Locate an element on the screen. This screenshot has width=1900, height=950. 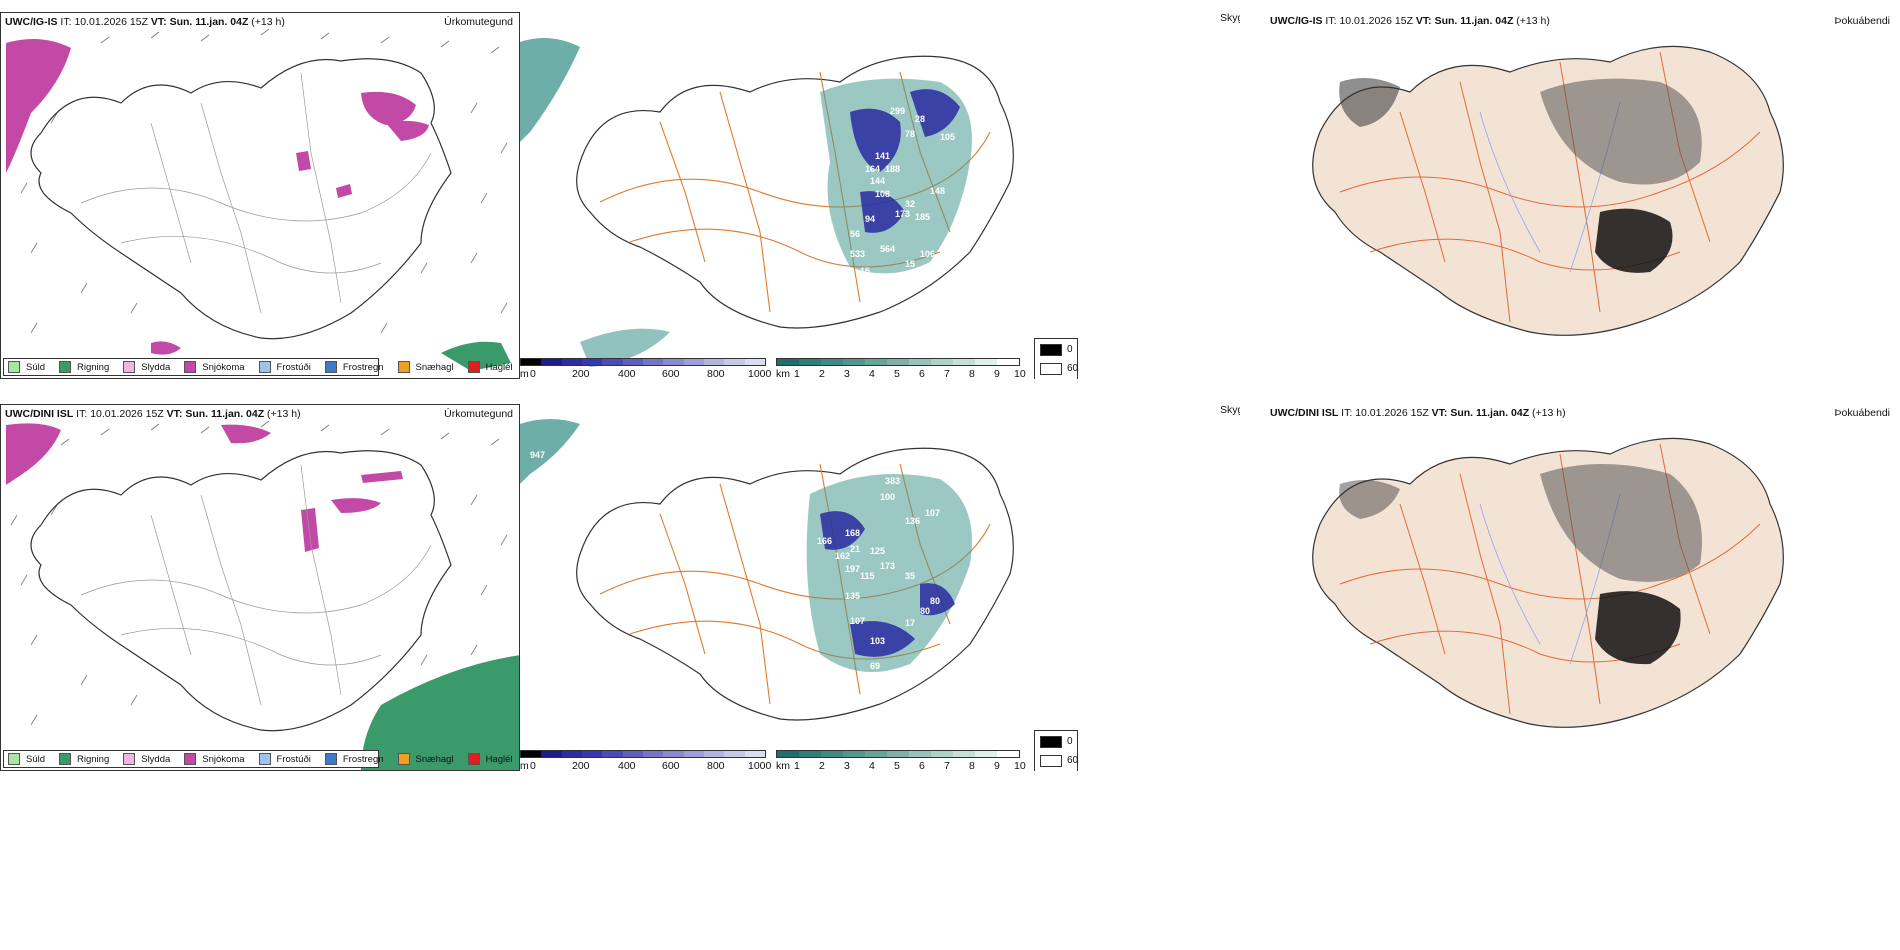
cloudbase-value-label: 21 is located at coordinates (855, 549).